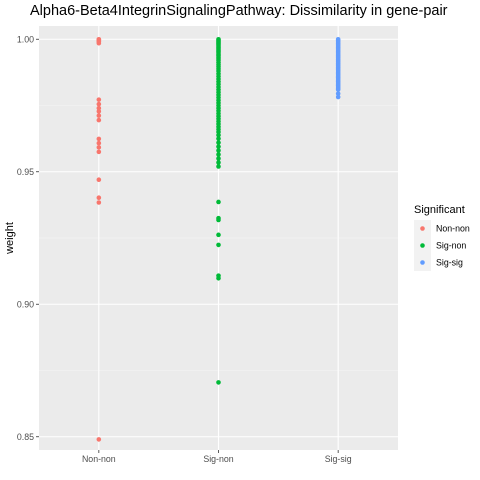  I want to click on legend-label: Sig-non, so click(451, 246).